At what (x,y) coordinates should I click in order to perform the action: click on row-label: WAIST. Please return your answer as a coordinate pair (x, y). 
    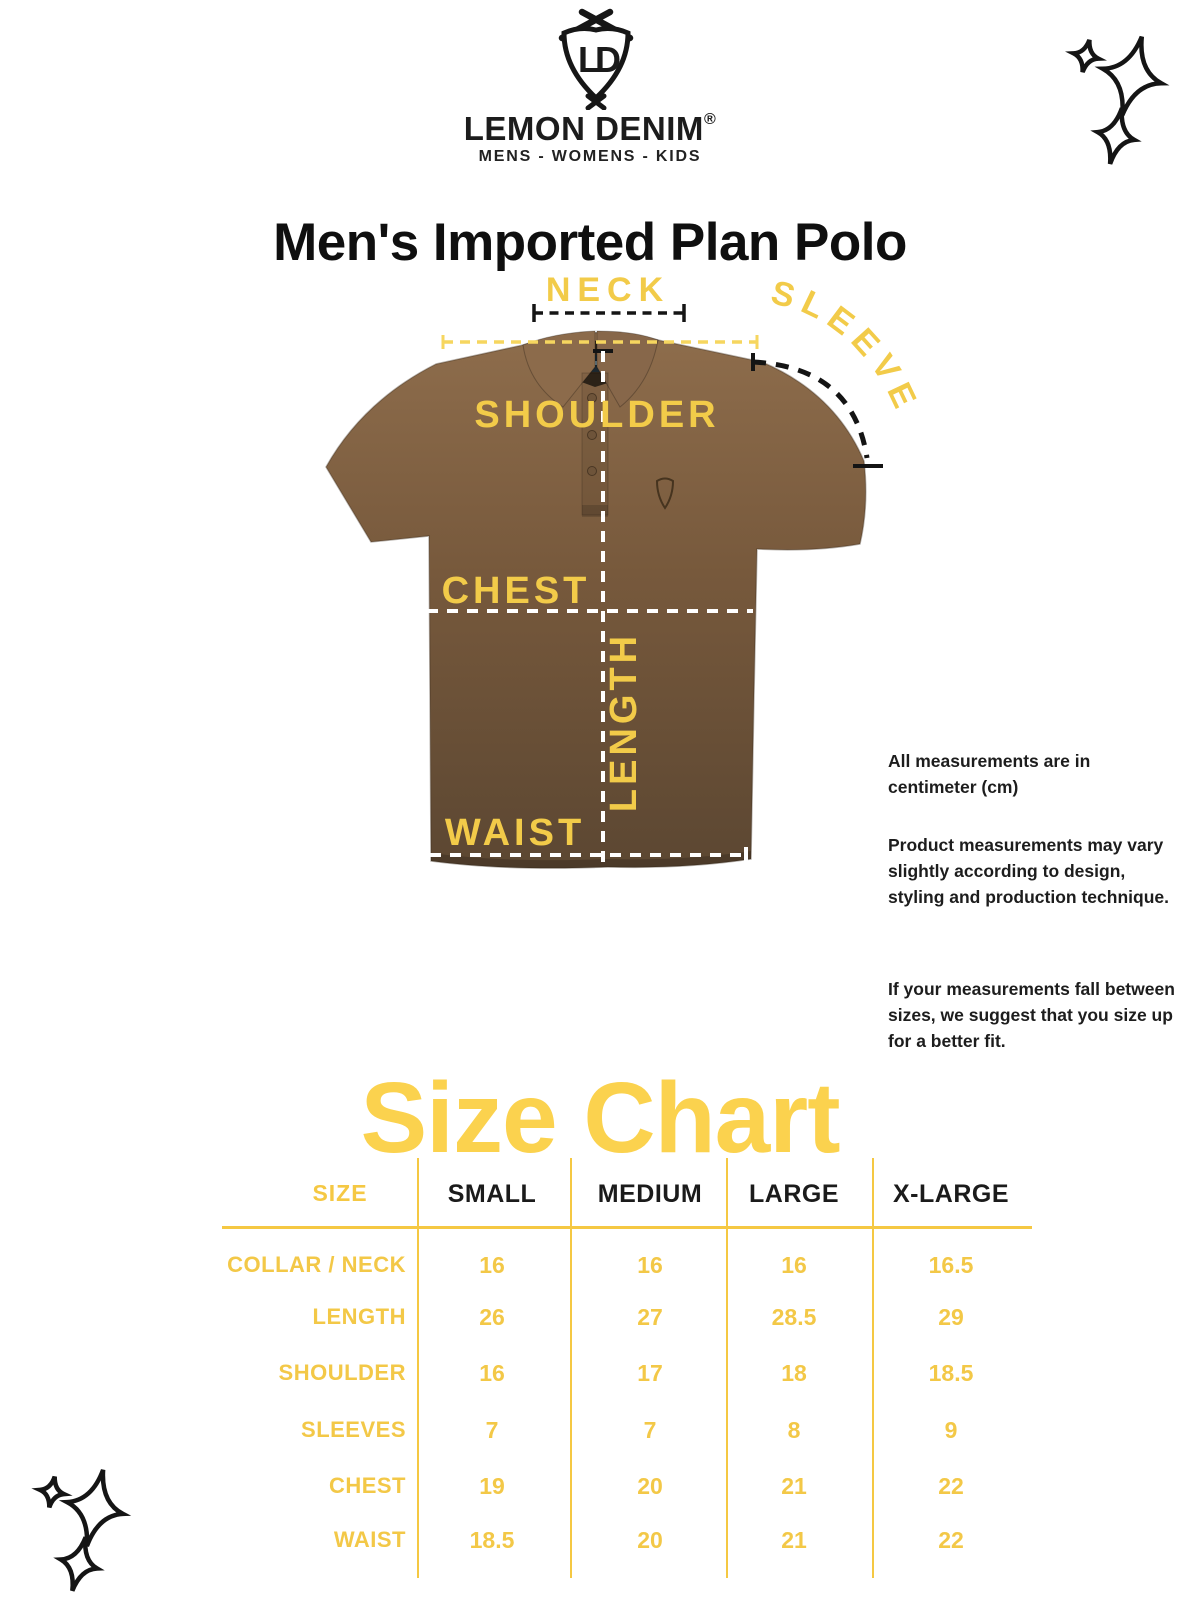
    Looking at the image, I should click on (369, 1539).